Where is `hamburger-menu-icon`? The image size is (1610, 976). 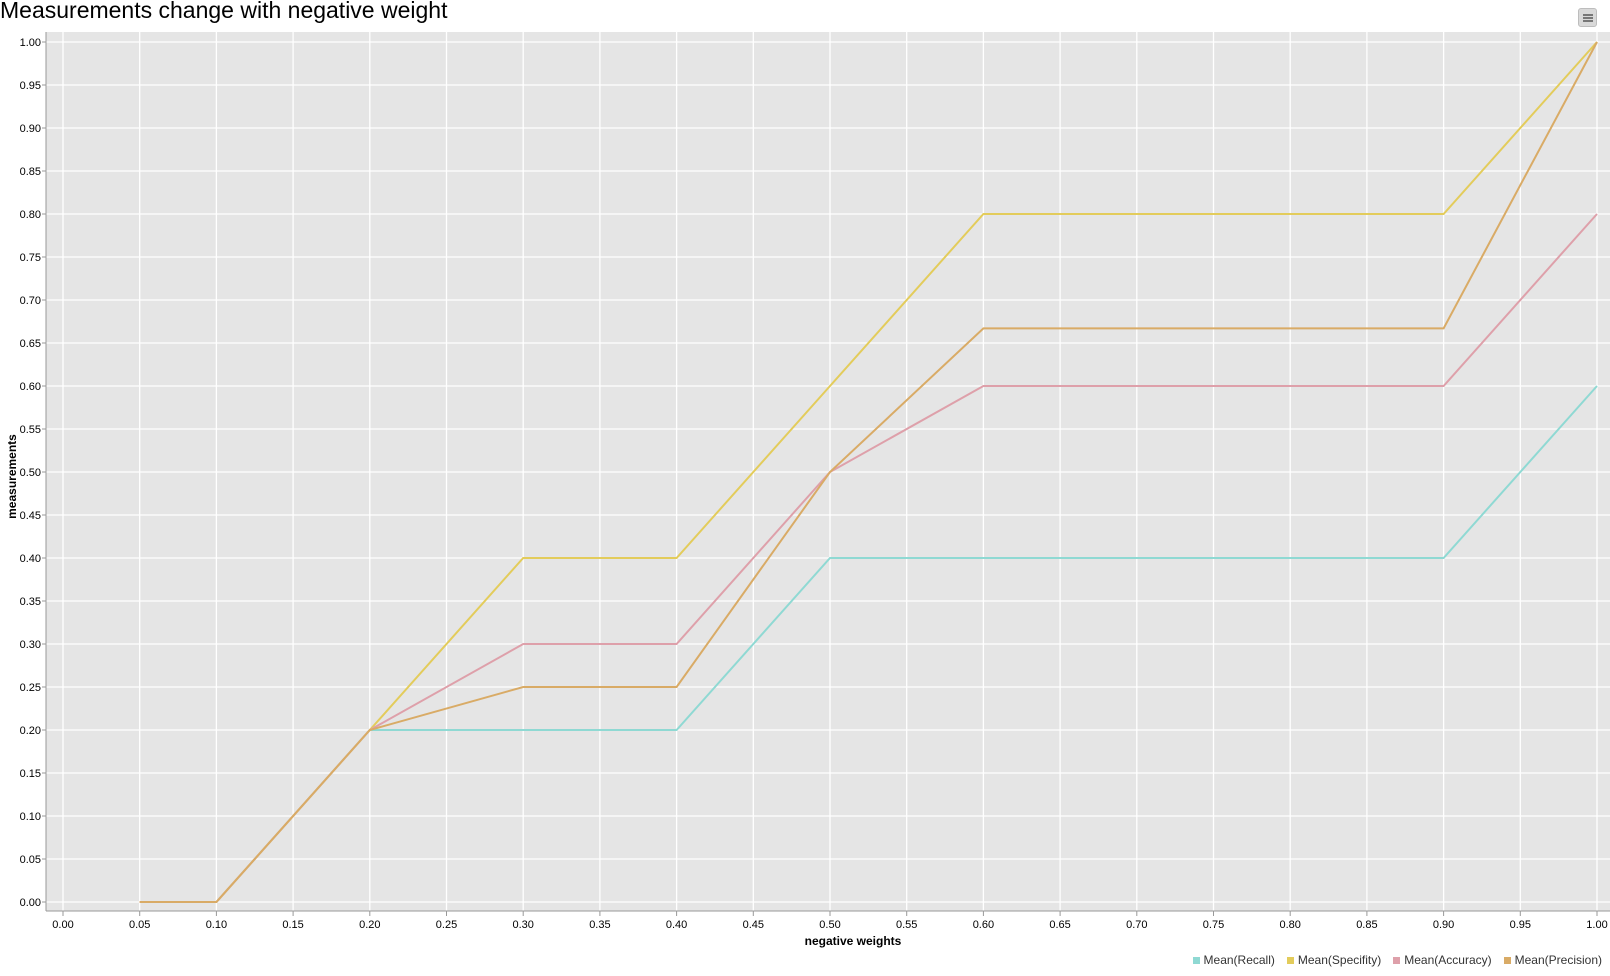 hamburger-menu-icon is located at coordinates (1588, 15).